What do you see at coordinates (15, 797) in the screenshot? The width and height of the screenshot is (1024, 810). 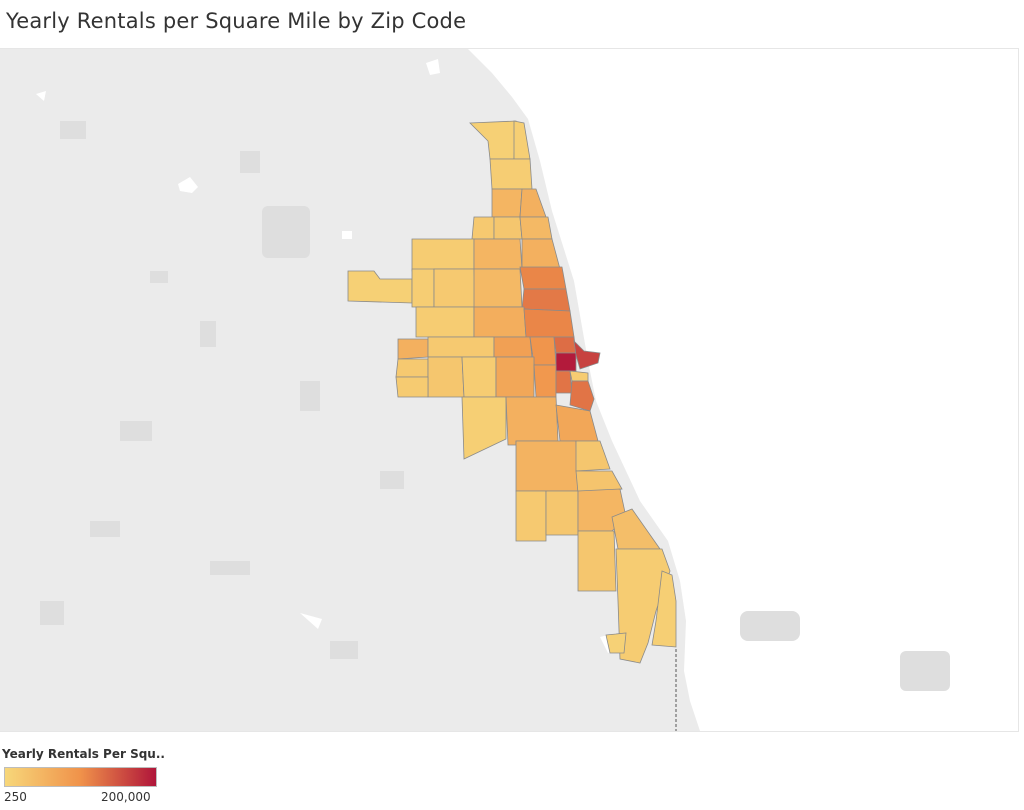 I see `legend-min-label: 250` at bounding box center [15, 797].